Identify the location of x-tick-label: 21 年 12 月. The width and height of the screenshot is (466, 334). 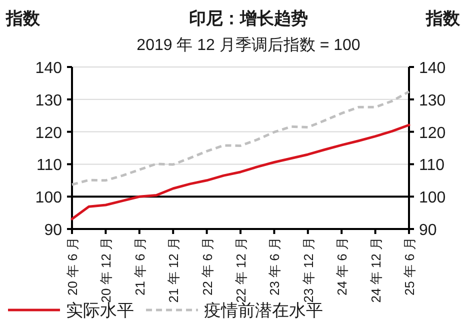
(174, 270).